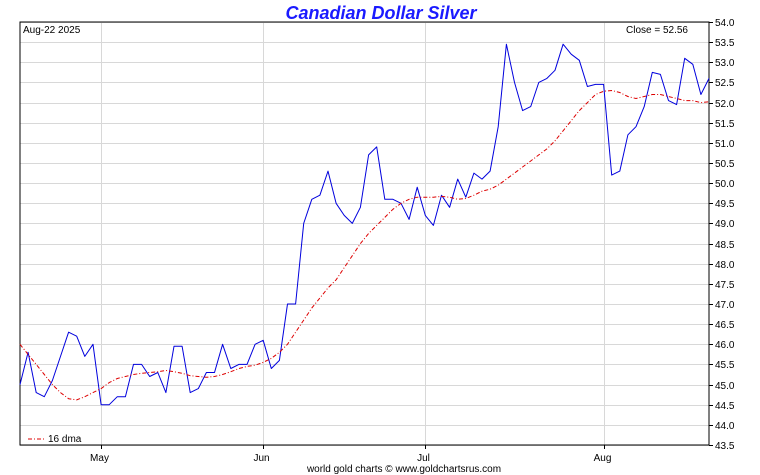 Image resolution: width=760 pixels, height=475 pixels. What do you see at coordinates (381, 13) in the screenshot?
I see `chart-title: Canadian Dollar Silver` at bounding box center [381, 13].